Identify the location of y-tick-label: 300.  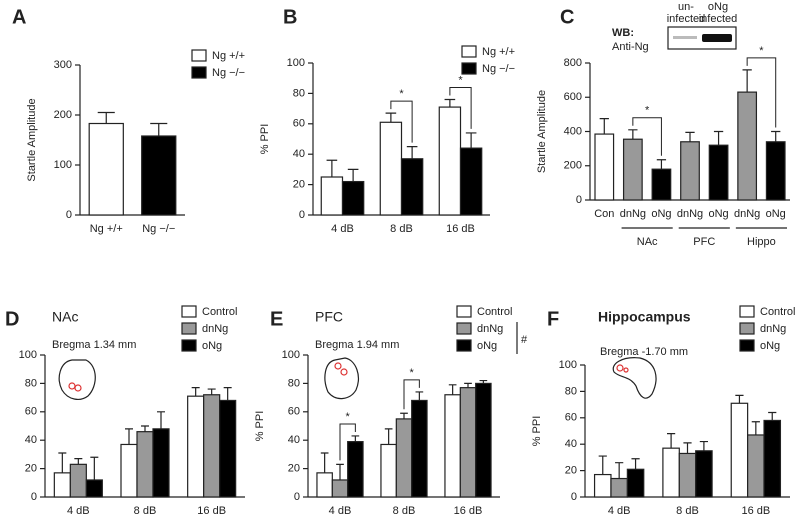
(63, 65).